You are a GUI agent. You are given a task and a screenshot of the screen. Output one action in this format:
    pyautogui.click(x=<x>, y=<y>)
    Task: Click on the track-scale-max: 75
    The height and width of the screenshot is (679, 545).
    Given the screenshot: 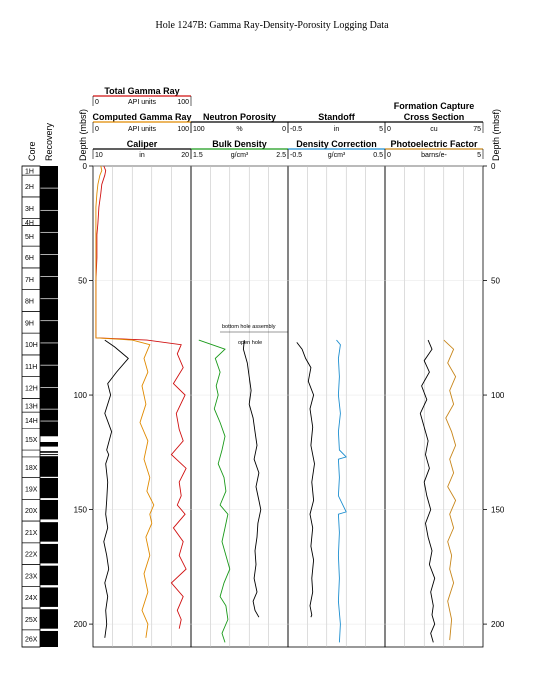 What is the action you would take?
    pyautogui.click(x=477, y=129)
    